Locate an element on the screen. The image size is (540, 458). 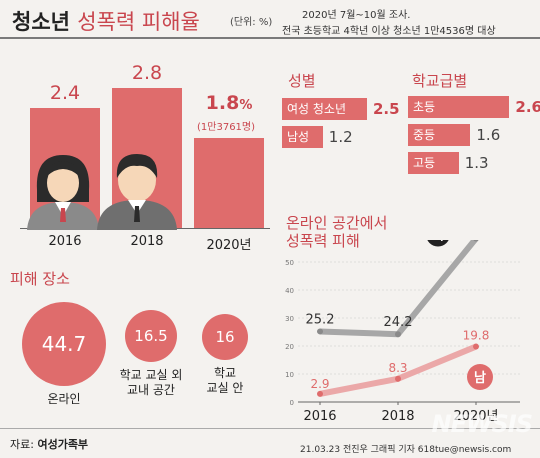
female-point-label: 24.2 is located at coordinates (398, 322).